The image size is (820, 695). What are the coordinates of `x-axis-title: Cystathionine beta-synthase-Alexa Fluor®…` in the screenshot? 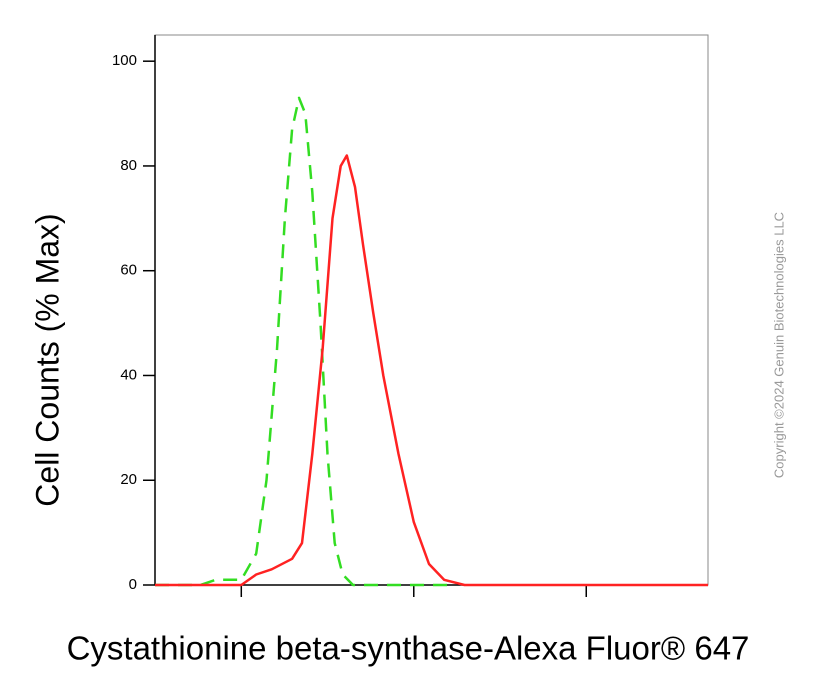 It's located at (408, 648).